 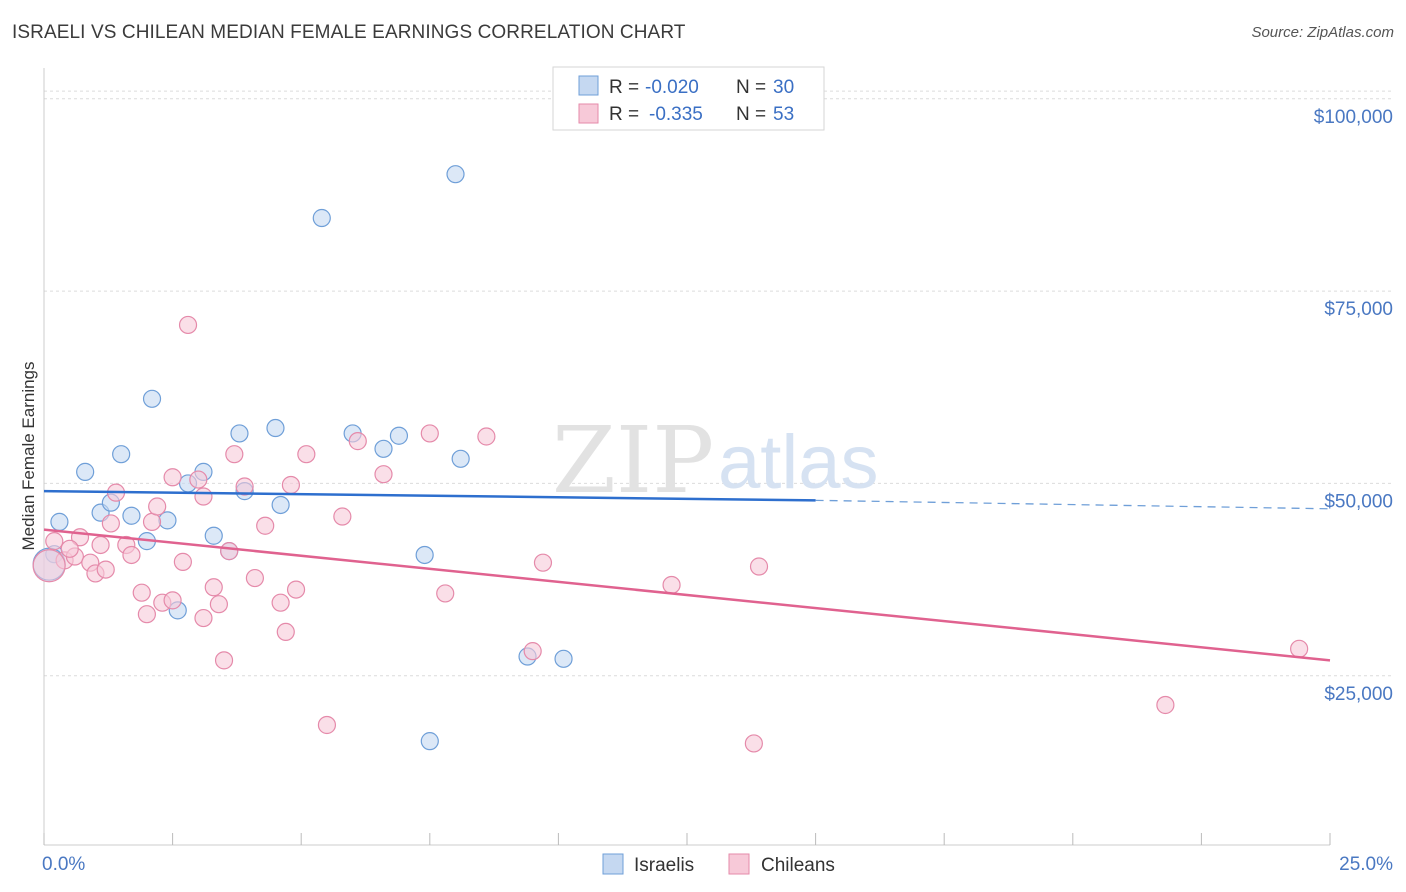 I want to click on legend-r-value-israelis: -0.020, so click(x=672, y=87).